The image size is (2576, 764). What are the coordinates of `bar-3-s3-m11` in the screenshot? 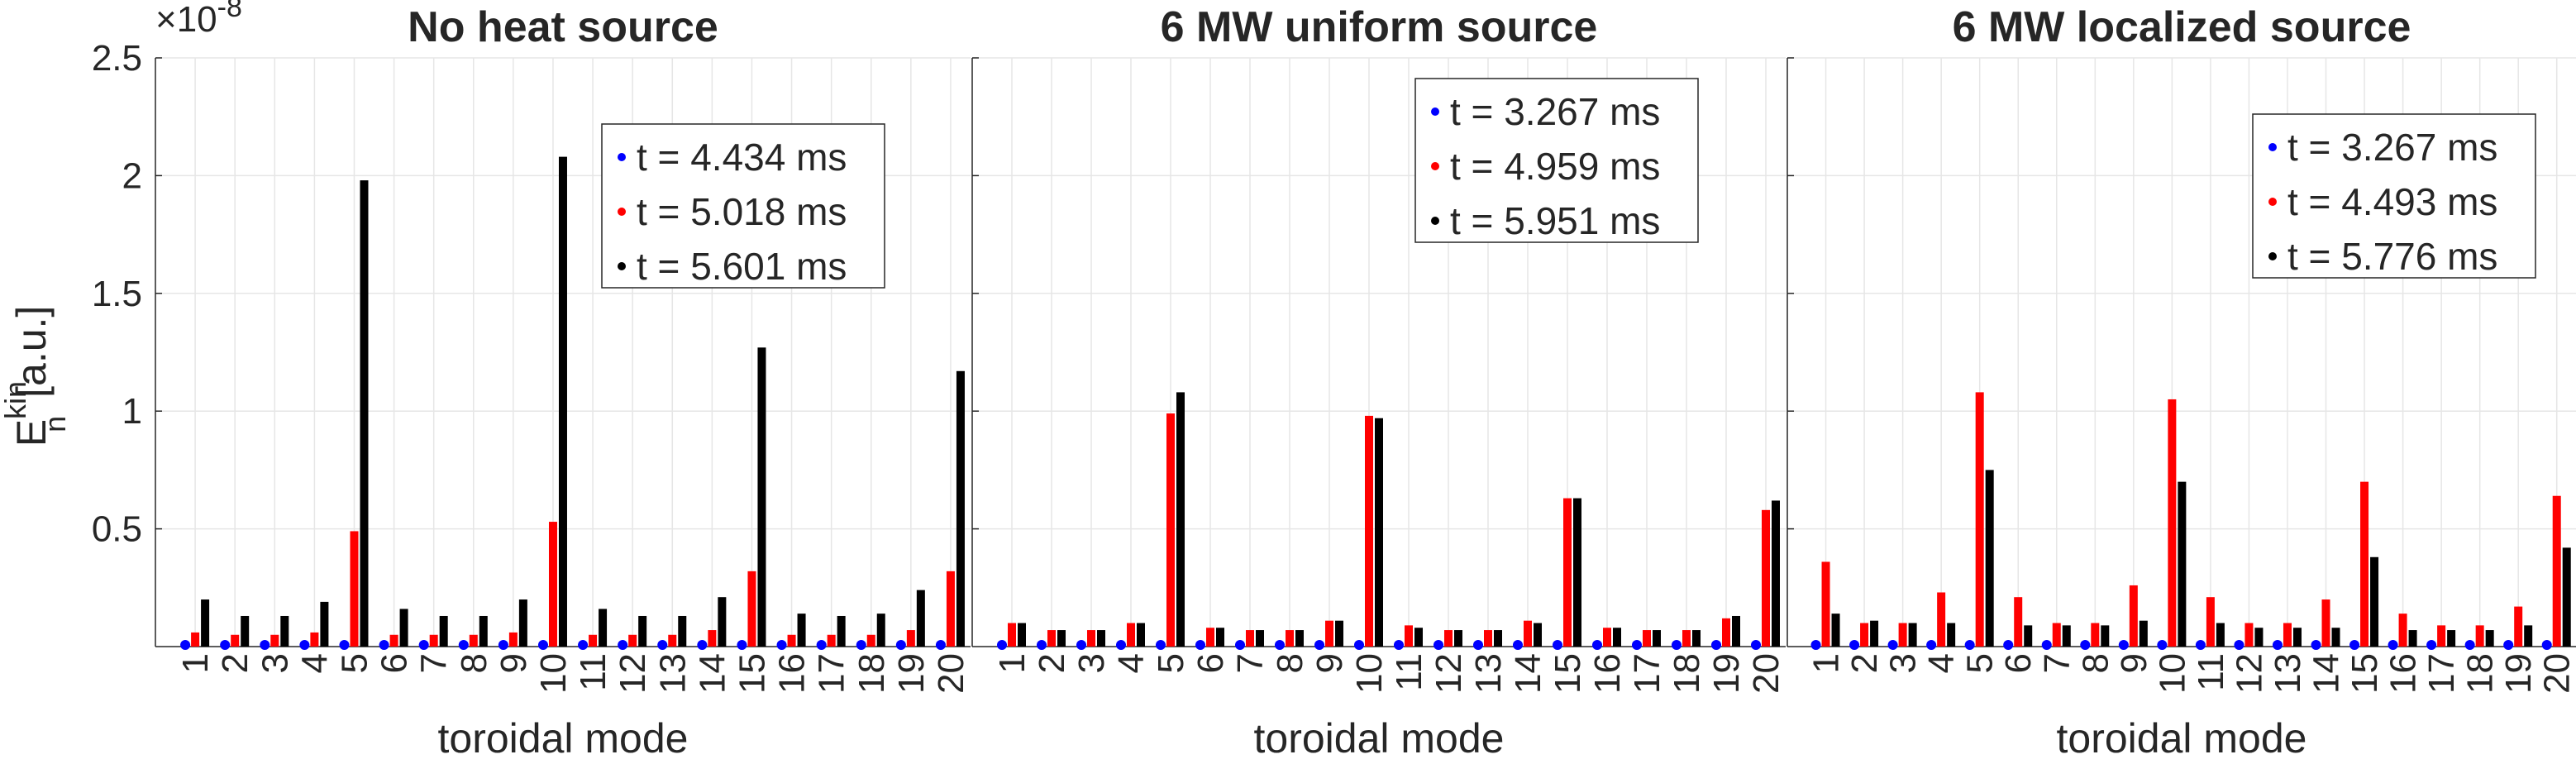 It's located at (2220, 635).